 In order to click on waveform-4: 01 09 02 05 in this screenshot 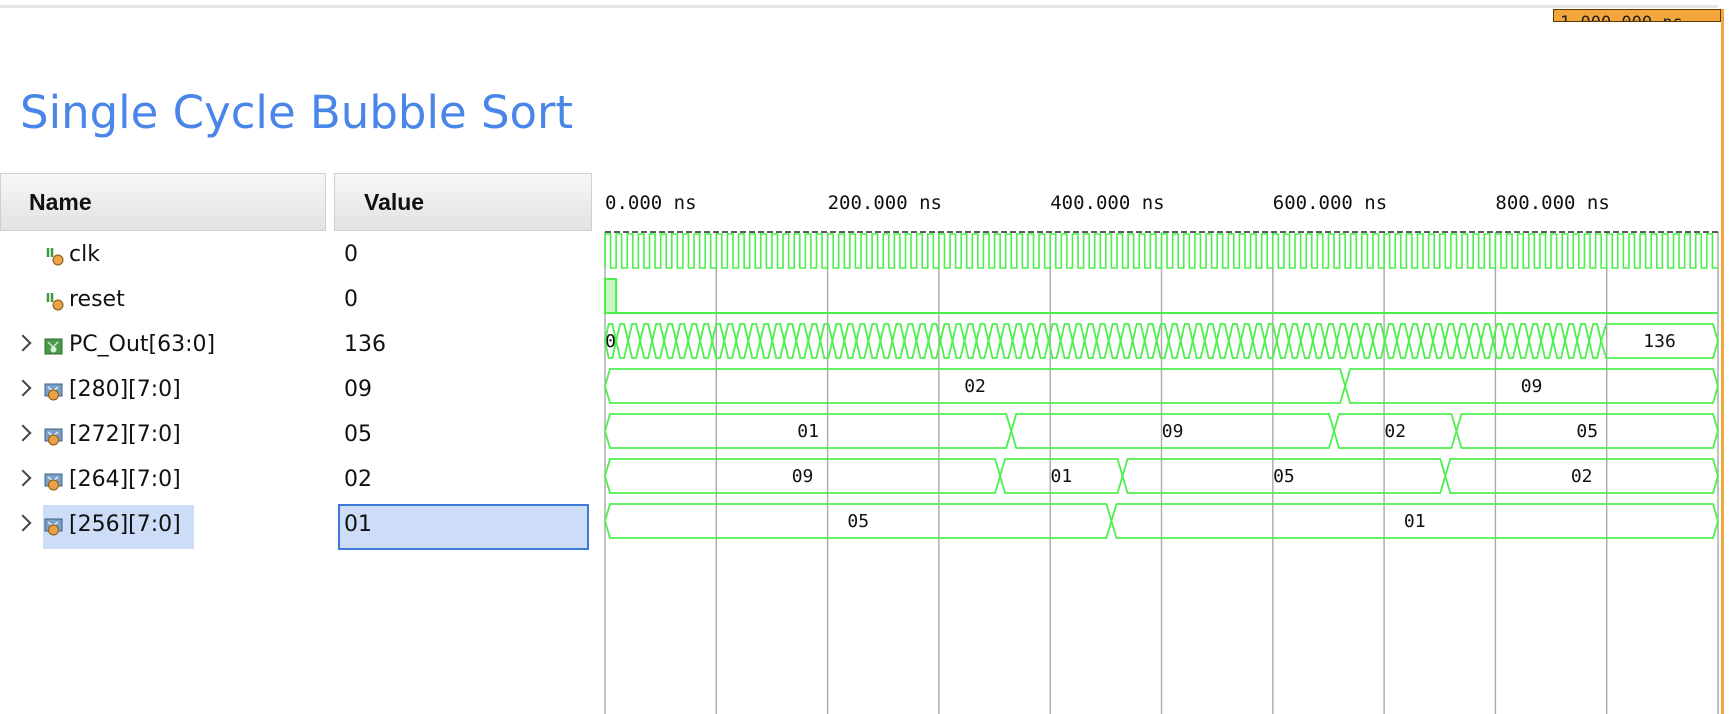, I will do `click(1161, 431)`.